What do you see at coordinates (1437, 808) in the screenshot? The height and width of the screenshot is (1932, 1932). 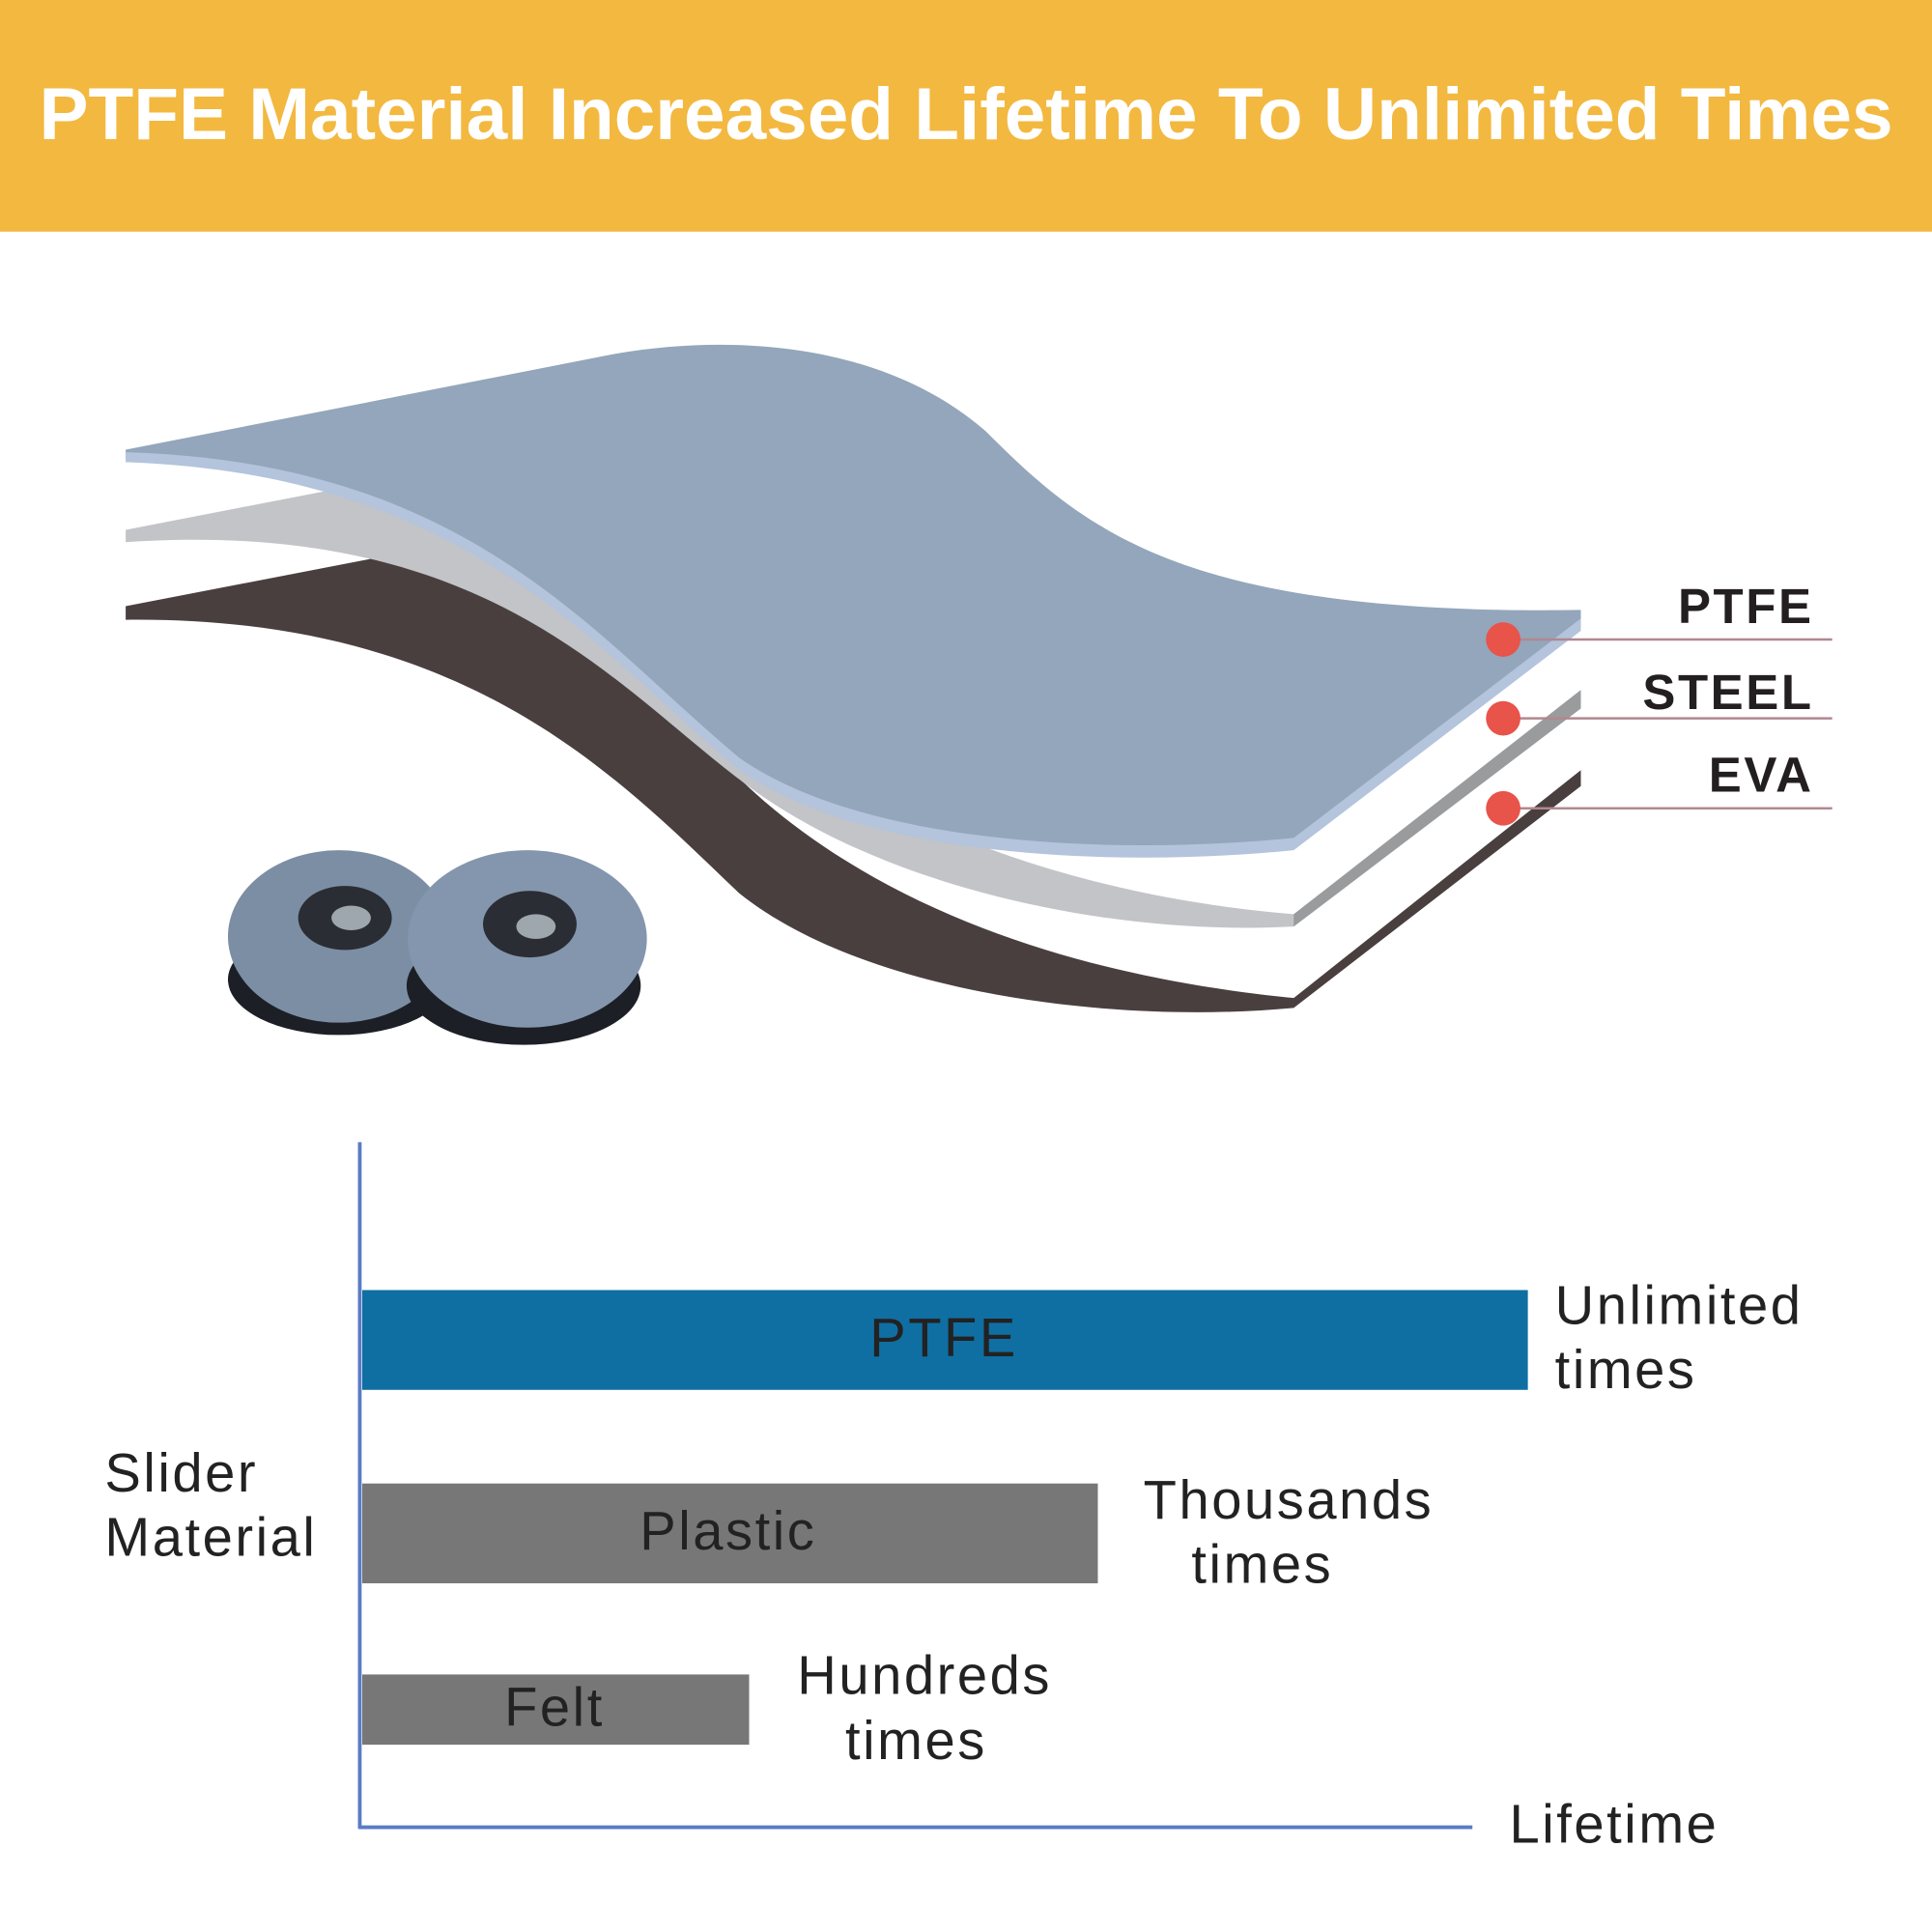 I see `steel-edge` at bounding box center [1437, 808].